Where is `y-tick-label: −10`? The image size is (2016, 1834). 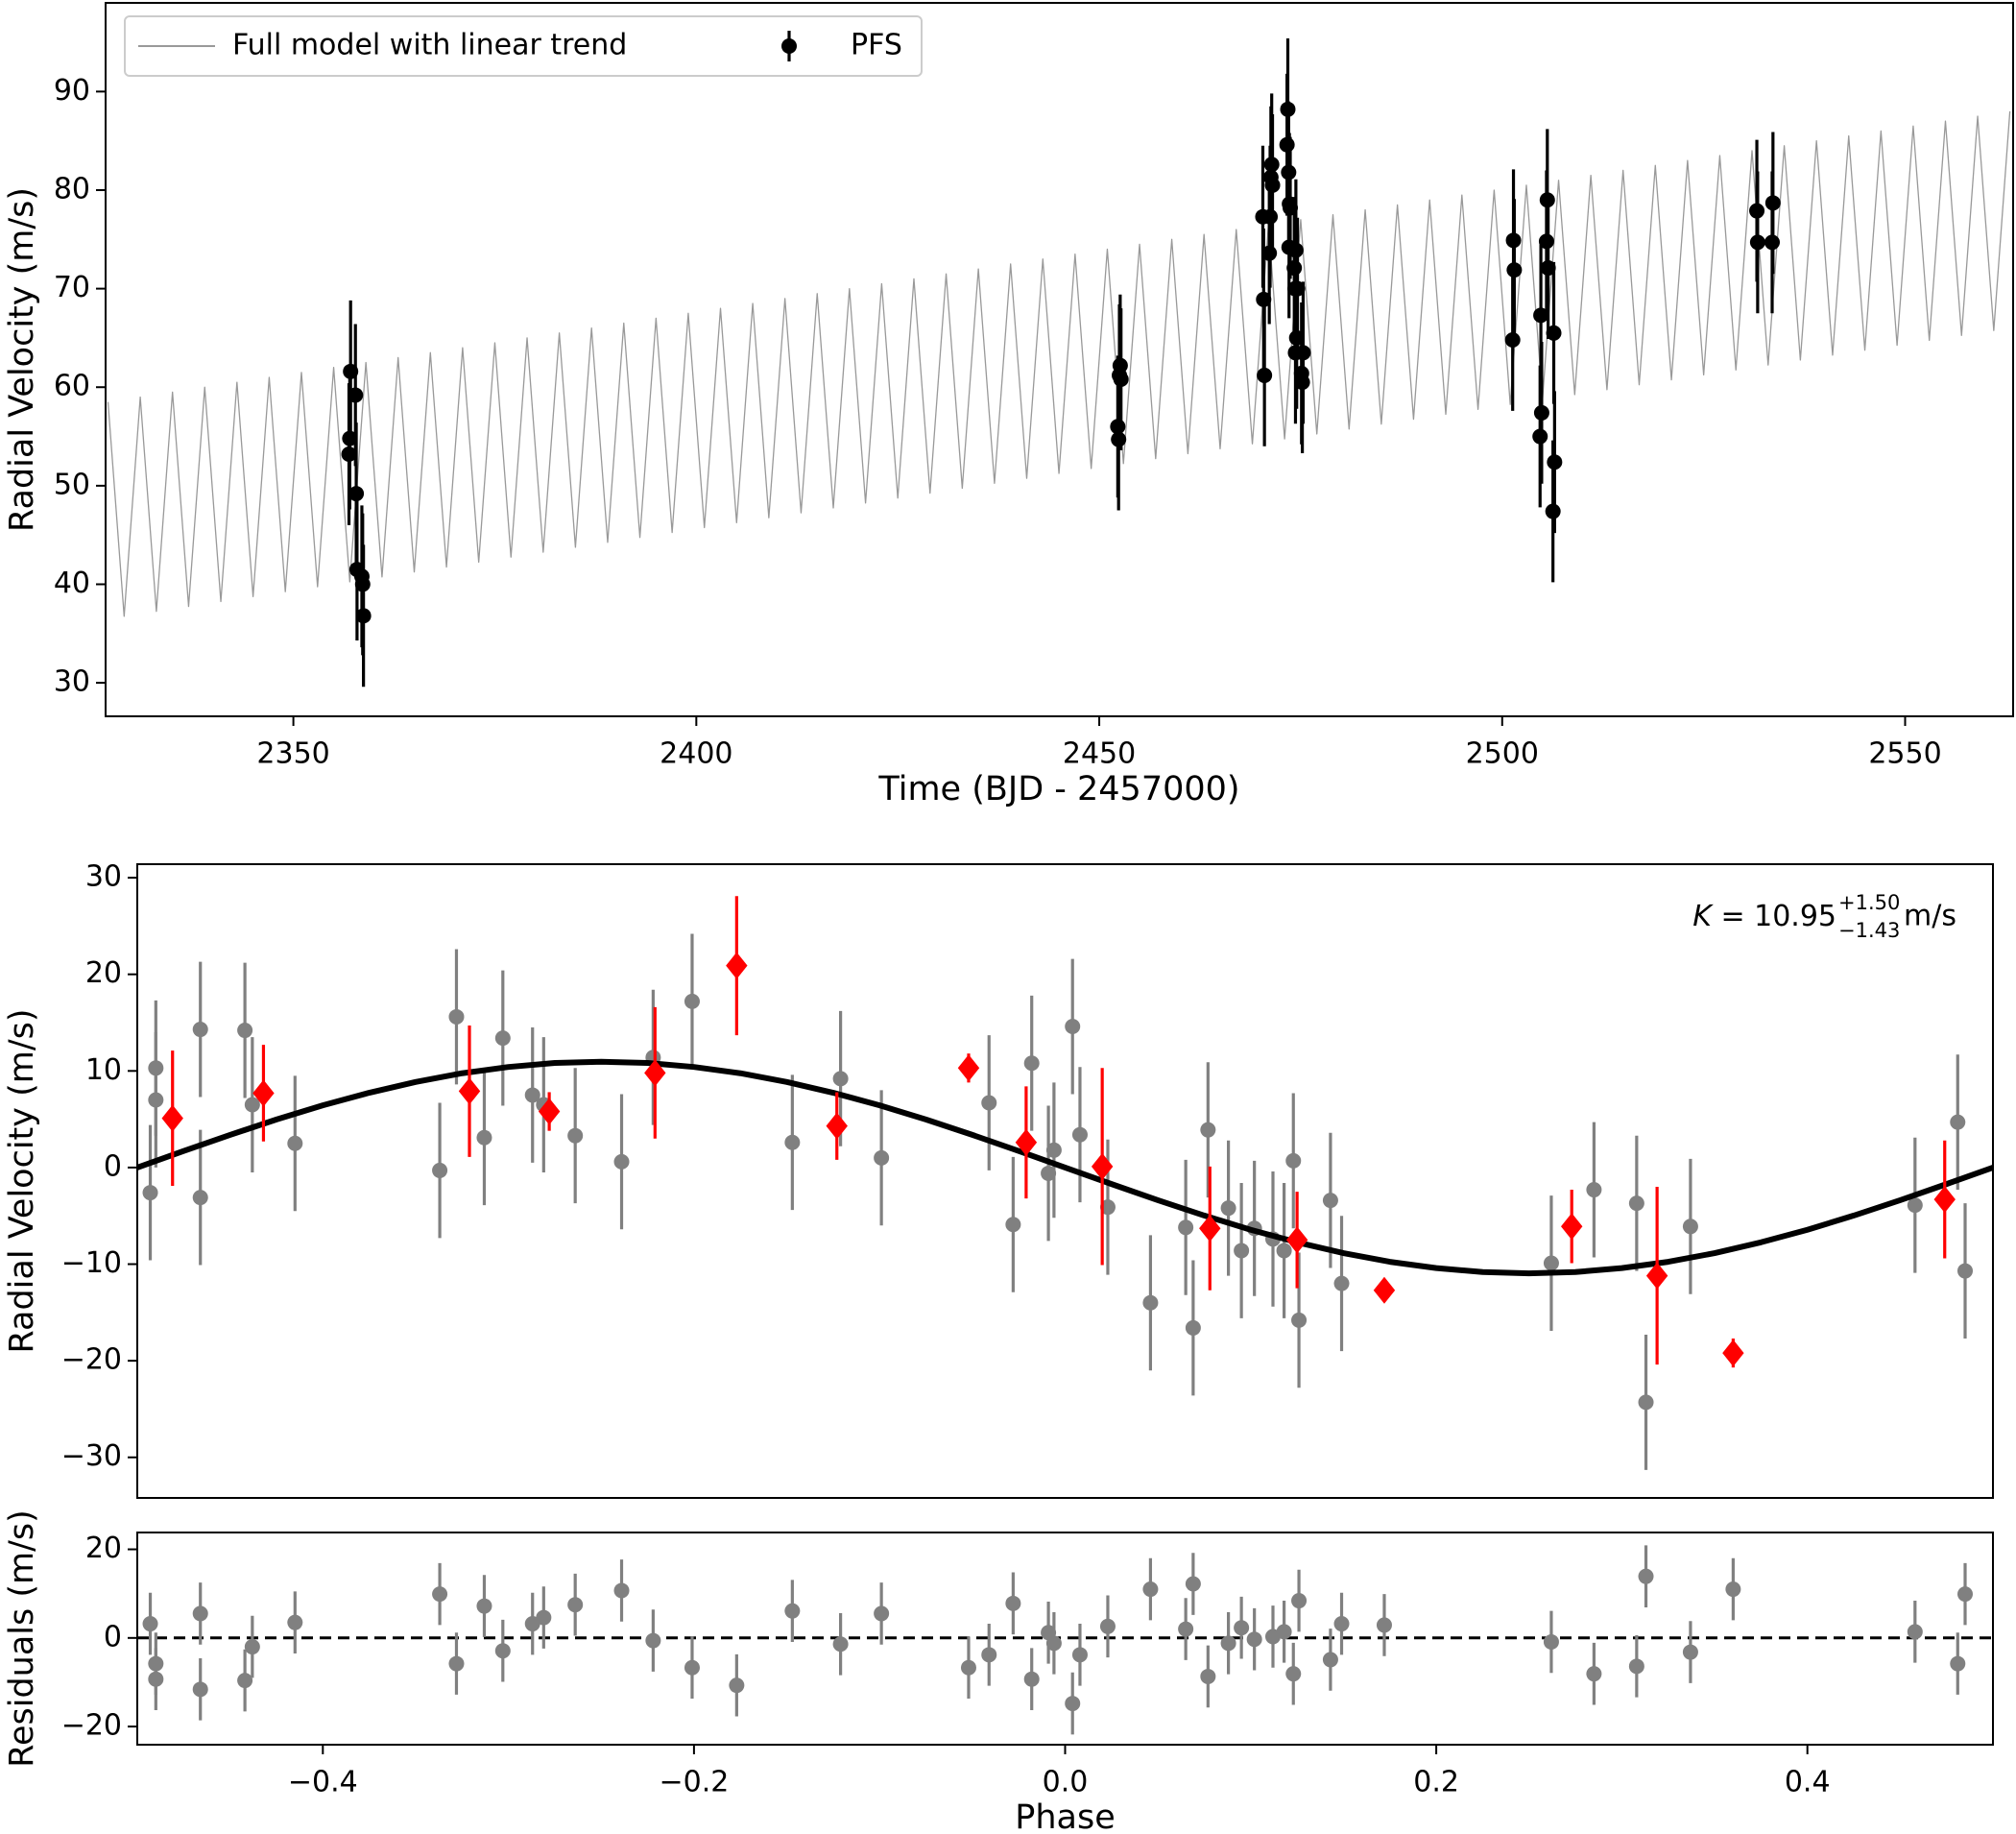 y-tick-label: −10 is located at coordinates (91, 1263).